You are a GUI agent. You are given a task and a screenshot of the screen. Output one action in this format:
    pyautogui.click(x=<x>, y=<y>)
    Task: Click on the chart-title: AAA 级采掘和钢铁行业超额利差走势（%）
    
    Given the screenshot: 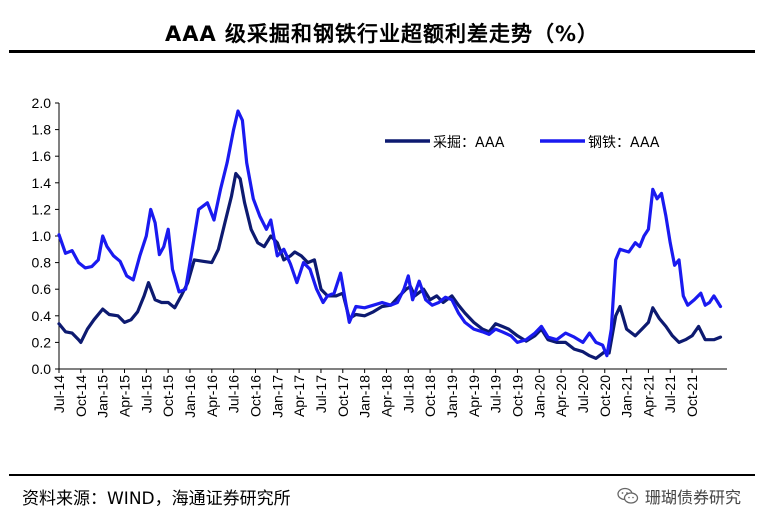 What is the action you would take?
    pyautogui.click(x=382, y=34)
    